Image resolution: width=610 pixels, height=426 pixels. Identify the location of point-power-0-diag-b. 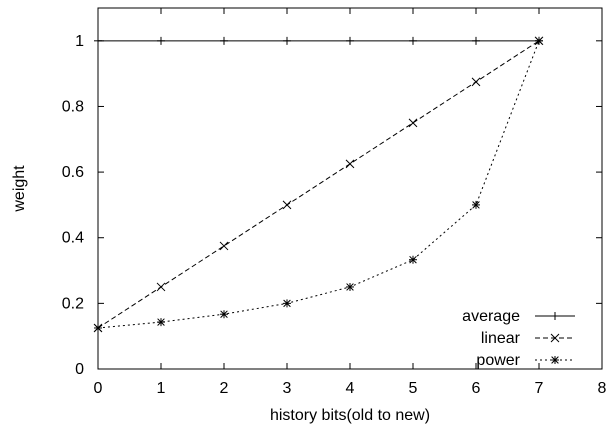
(98, 328).